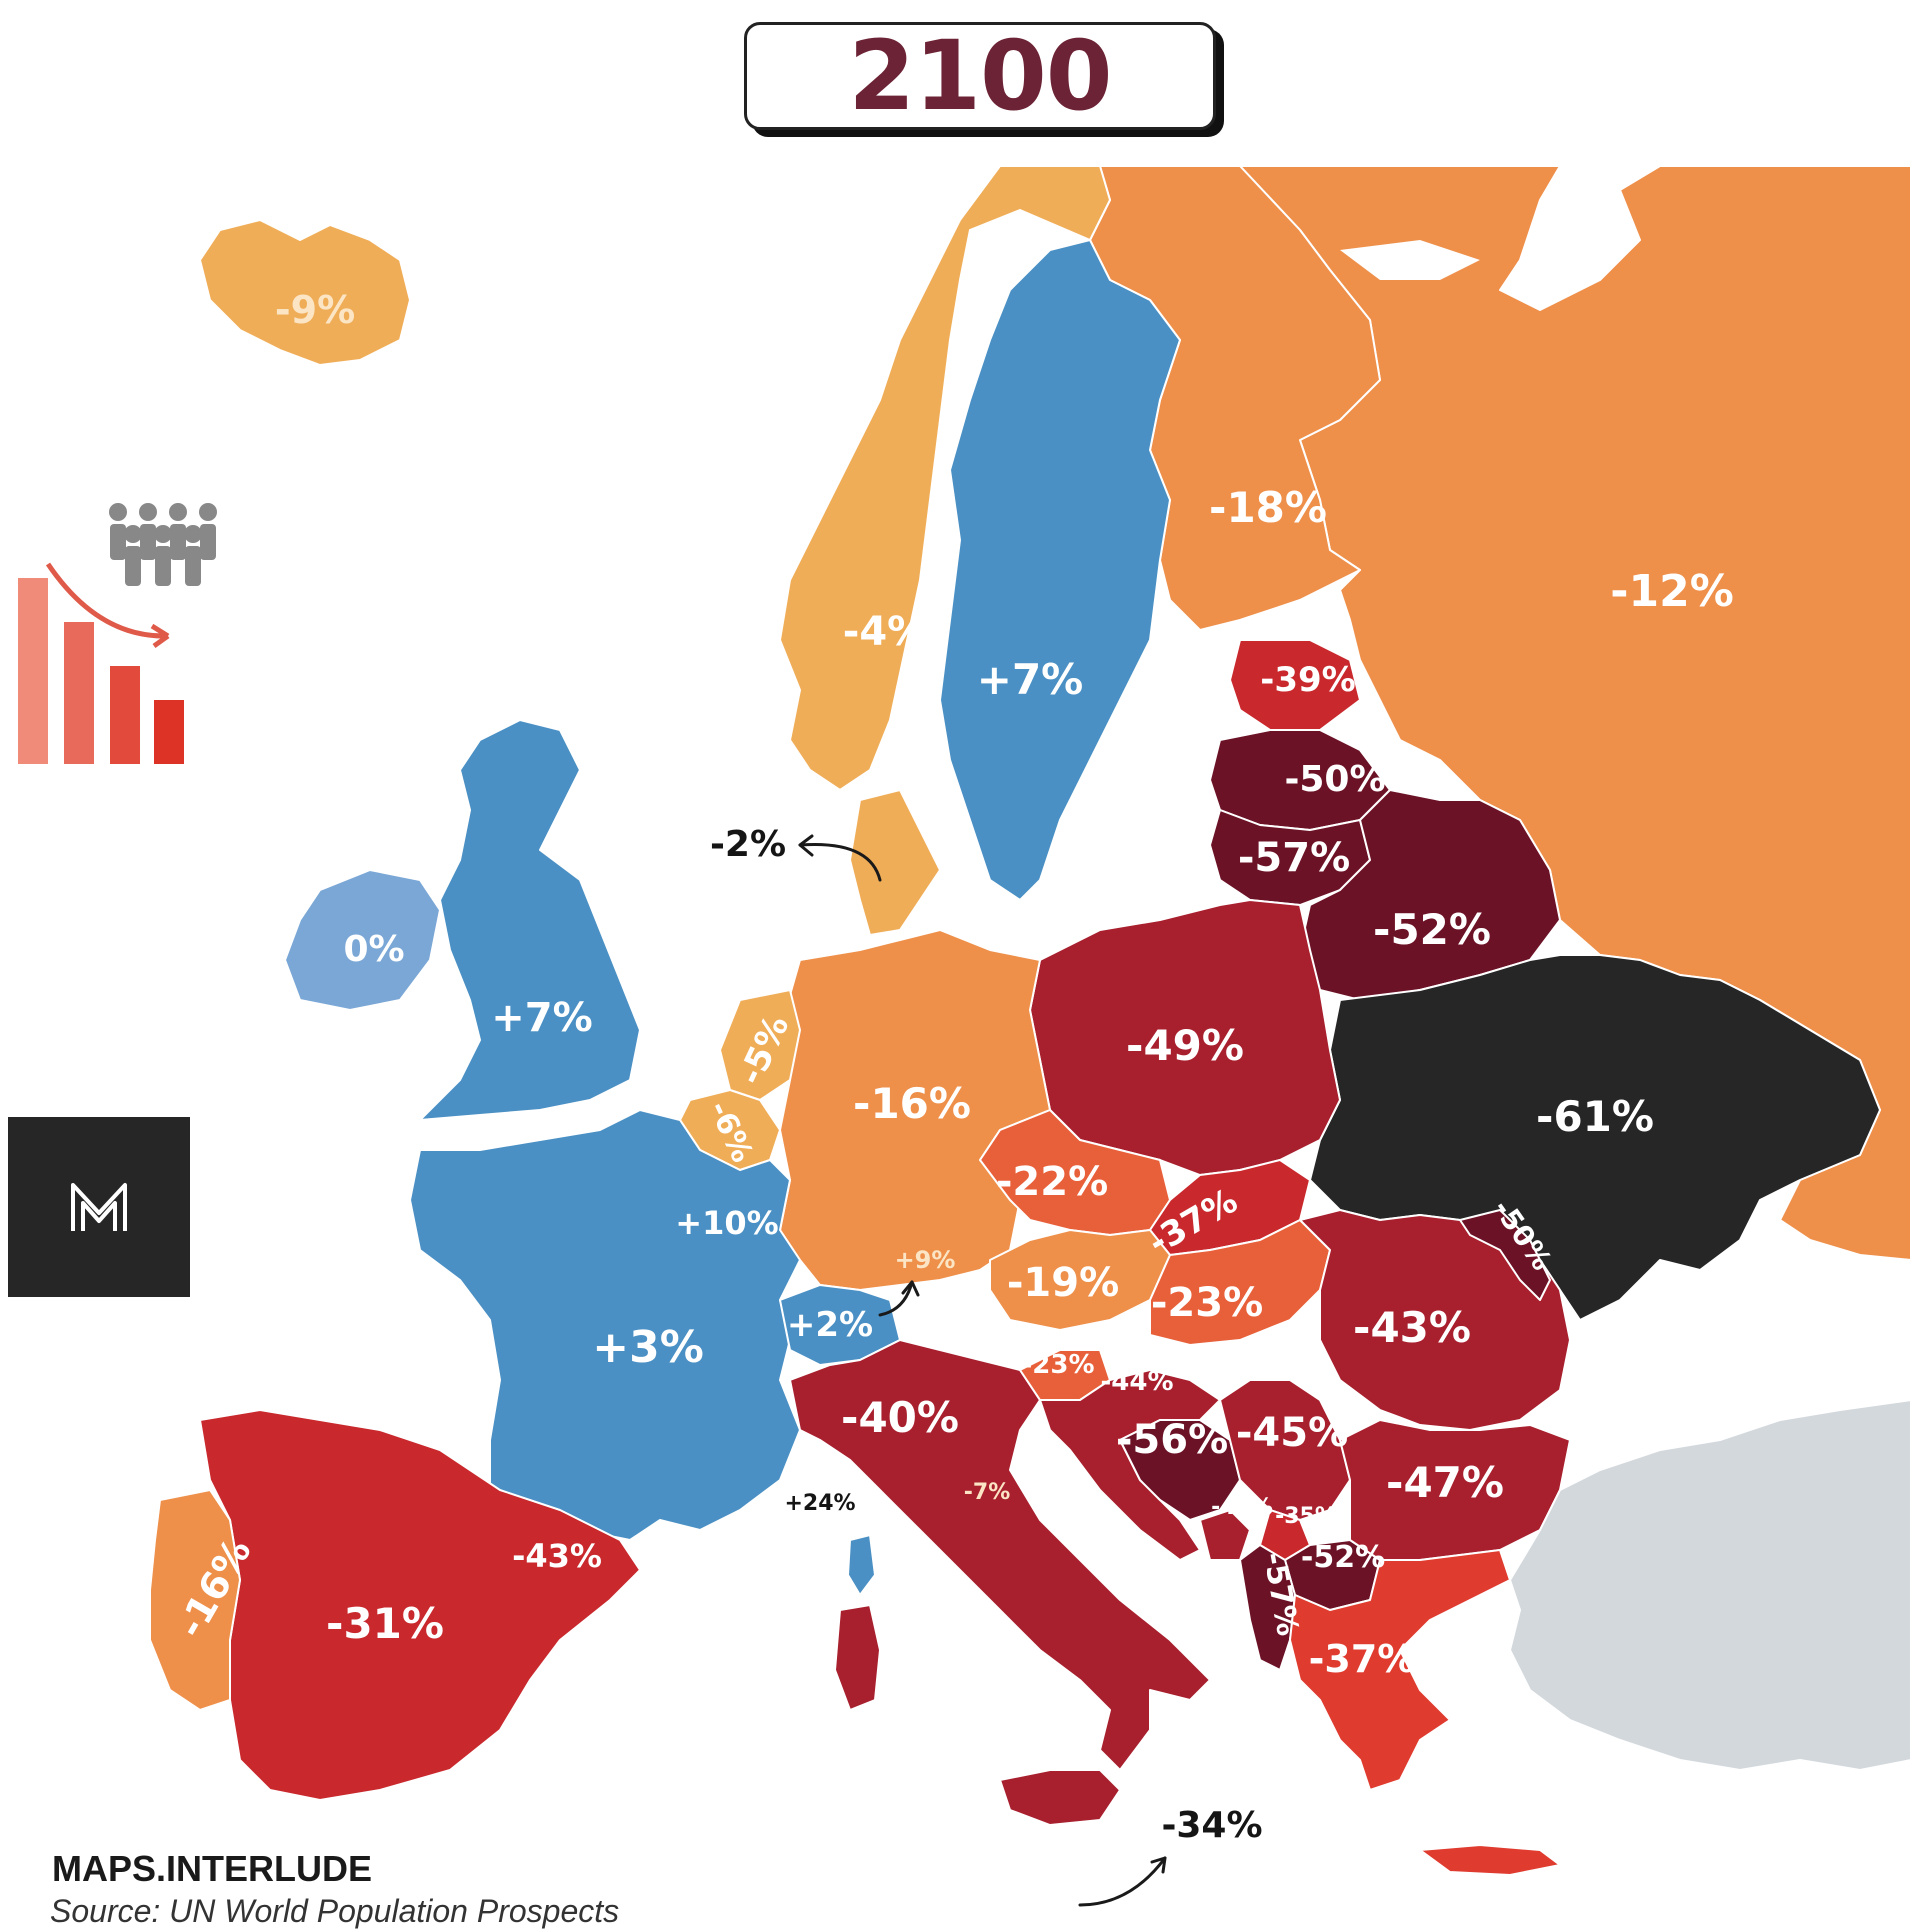 The width and height of the screenshot is (1920, 1930). I want to click on region-norway, so click(945, 478).